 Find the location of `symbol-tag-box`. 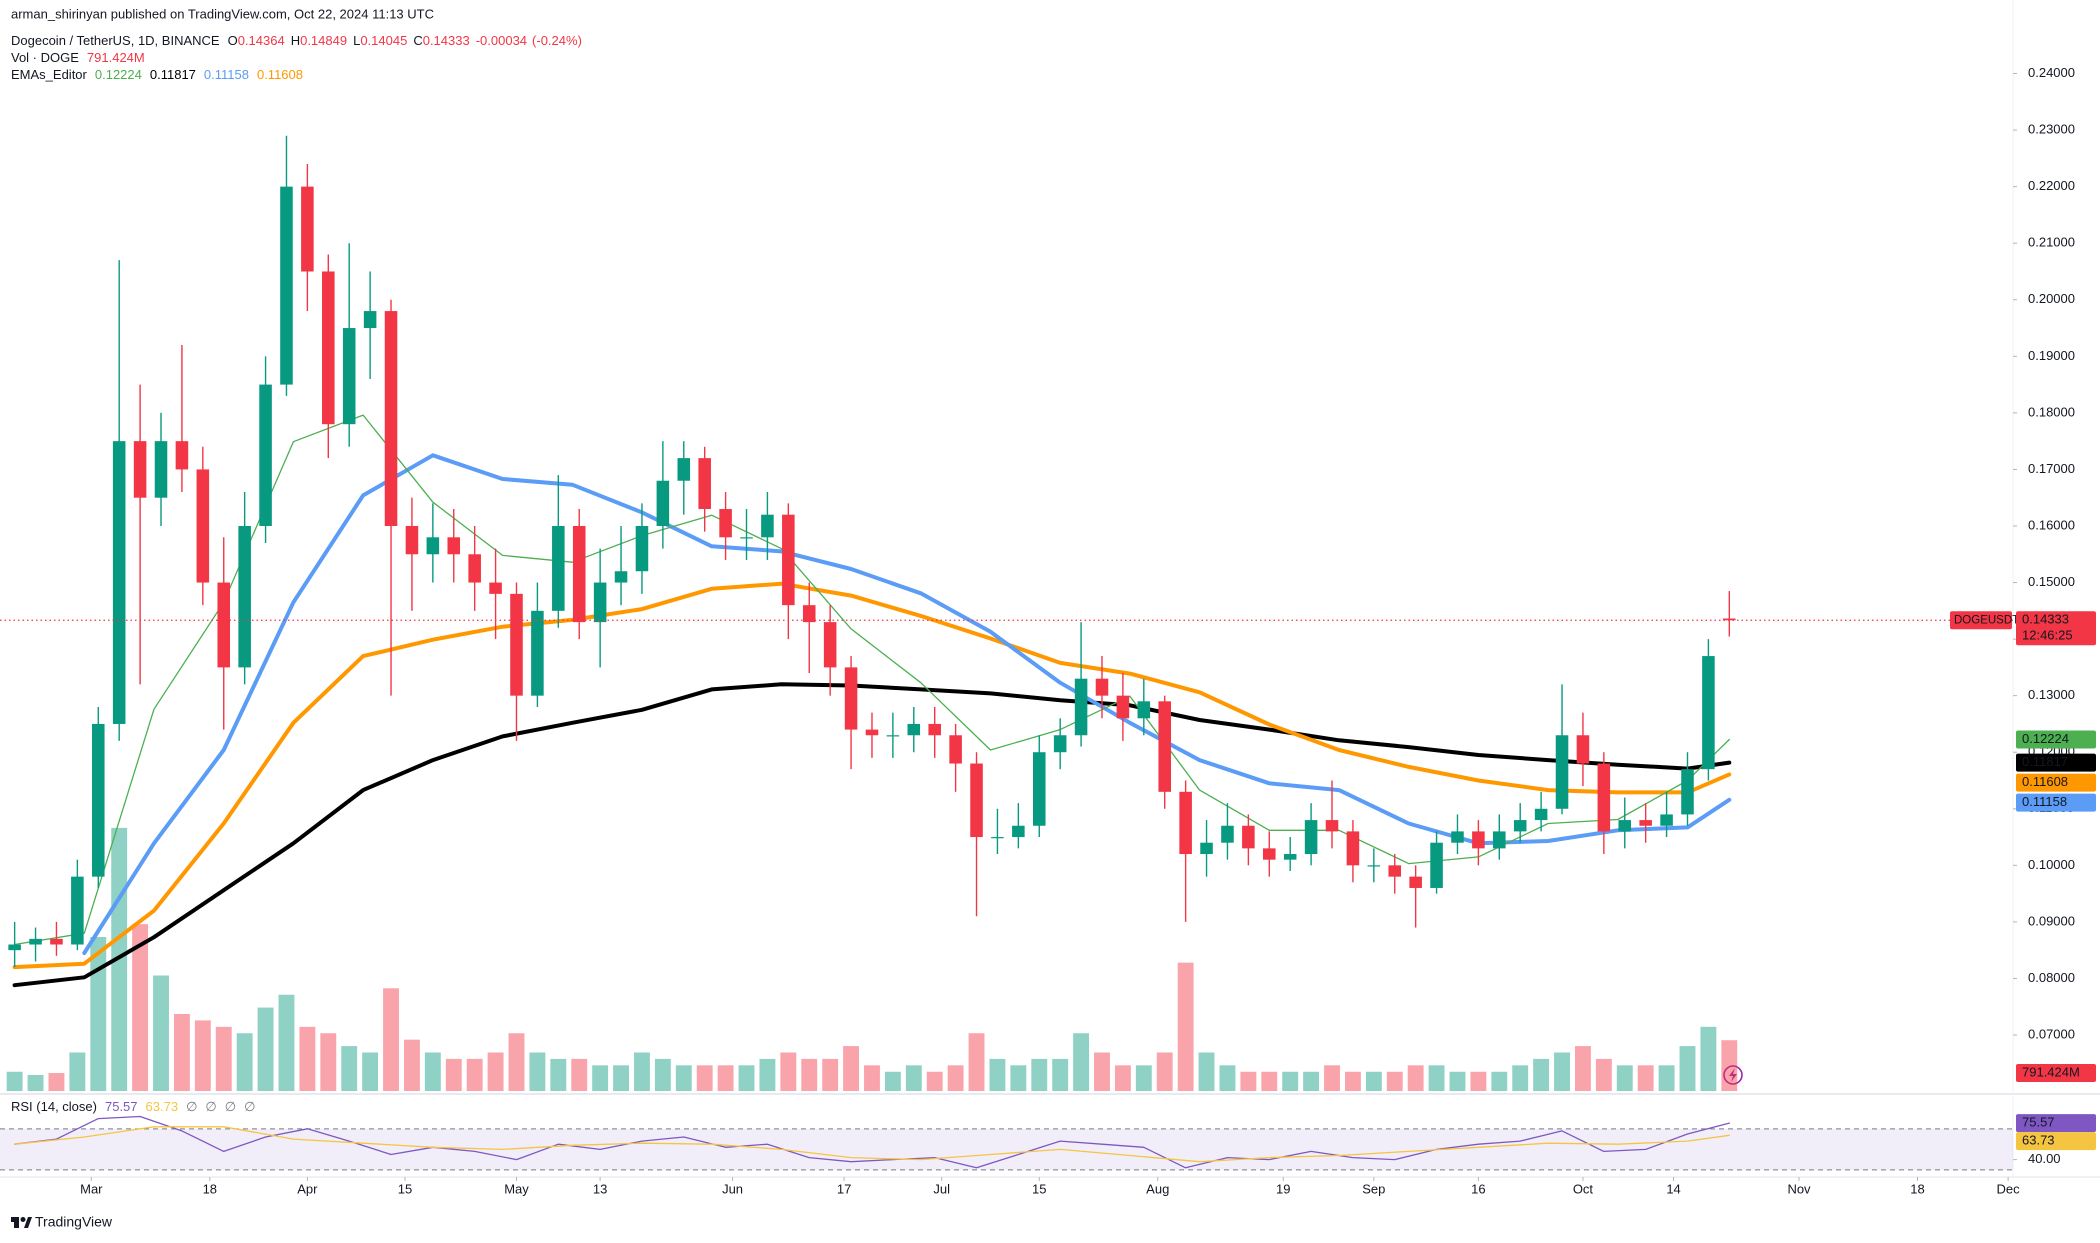

symbol-tag-box is located at coordinates (1981, 620).